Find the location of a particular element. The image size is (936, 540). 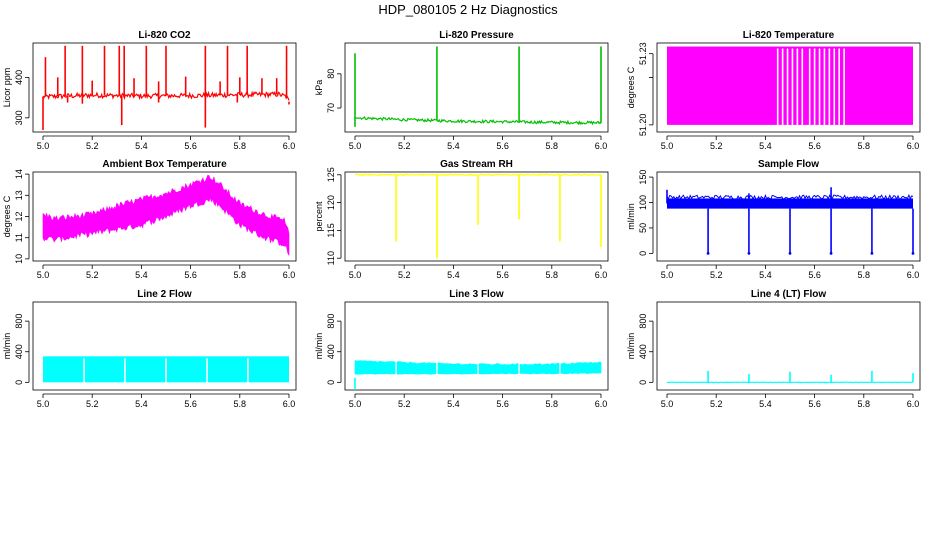

y-tick-label: 13 is located at coordinates (19, 195).